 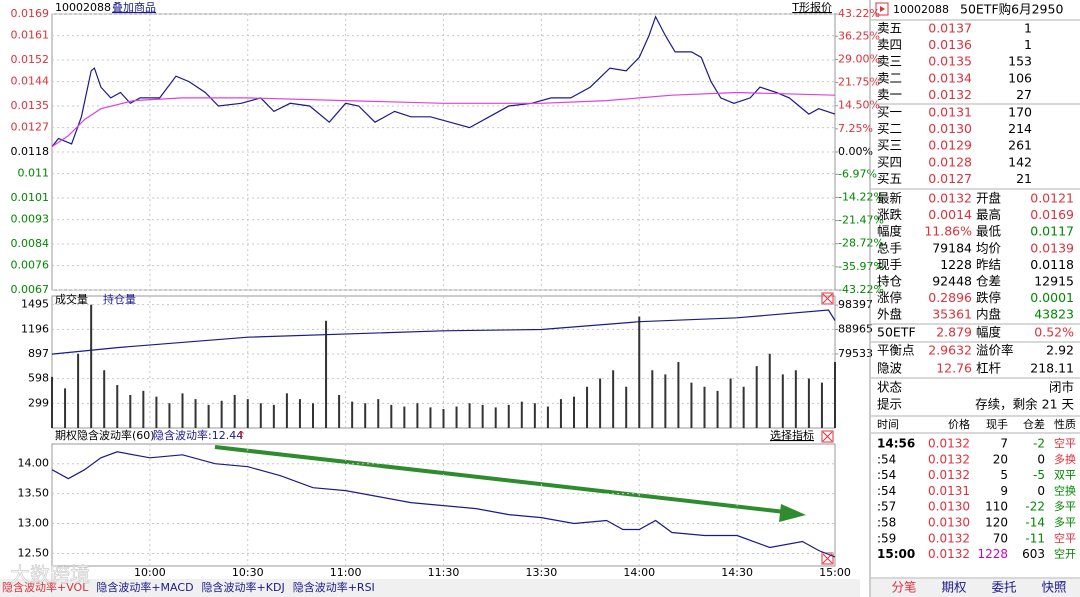 What do you see at coordinates (889, 387) in the screenshot?
I see `status-label: 状态` at bounding box center [889, 387].